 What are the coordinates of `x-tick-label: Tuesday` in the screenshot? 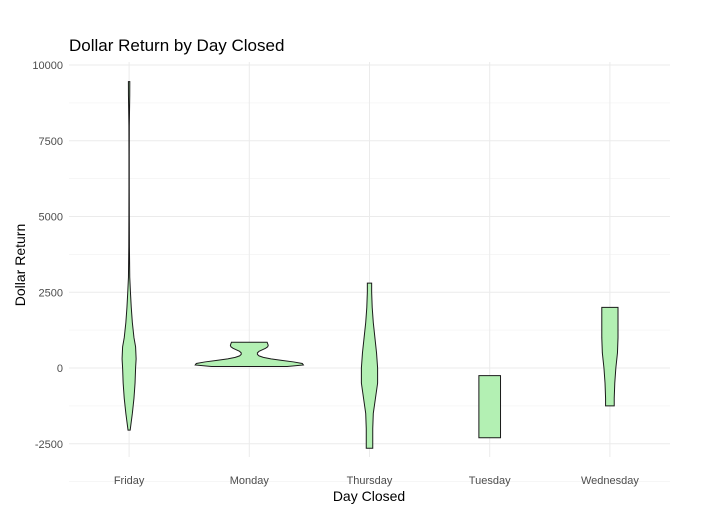 It's located at (490, 481).